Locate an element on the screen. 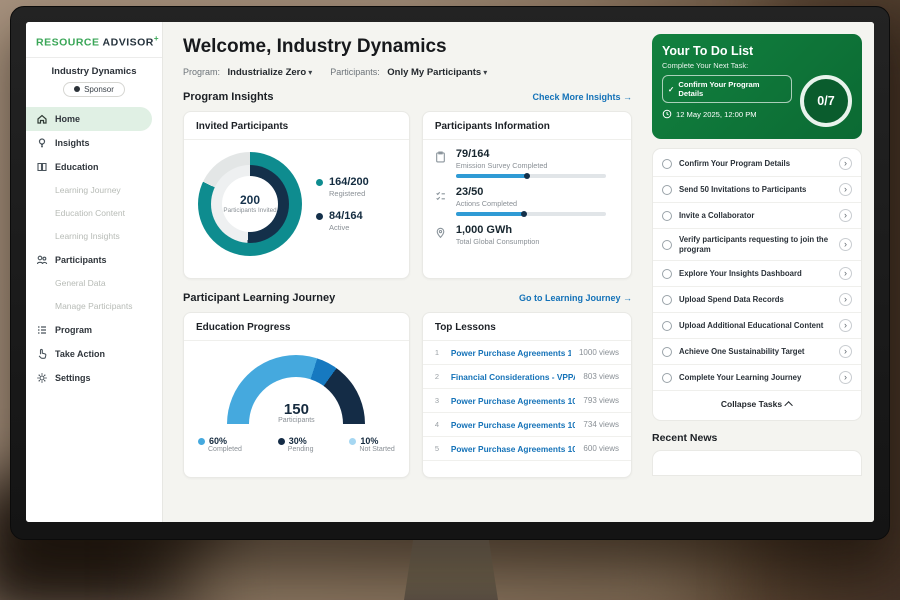 This screenshot has width=900, height=600. home-icon is located at coordinates (42, 119).